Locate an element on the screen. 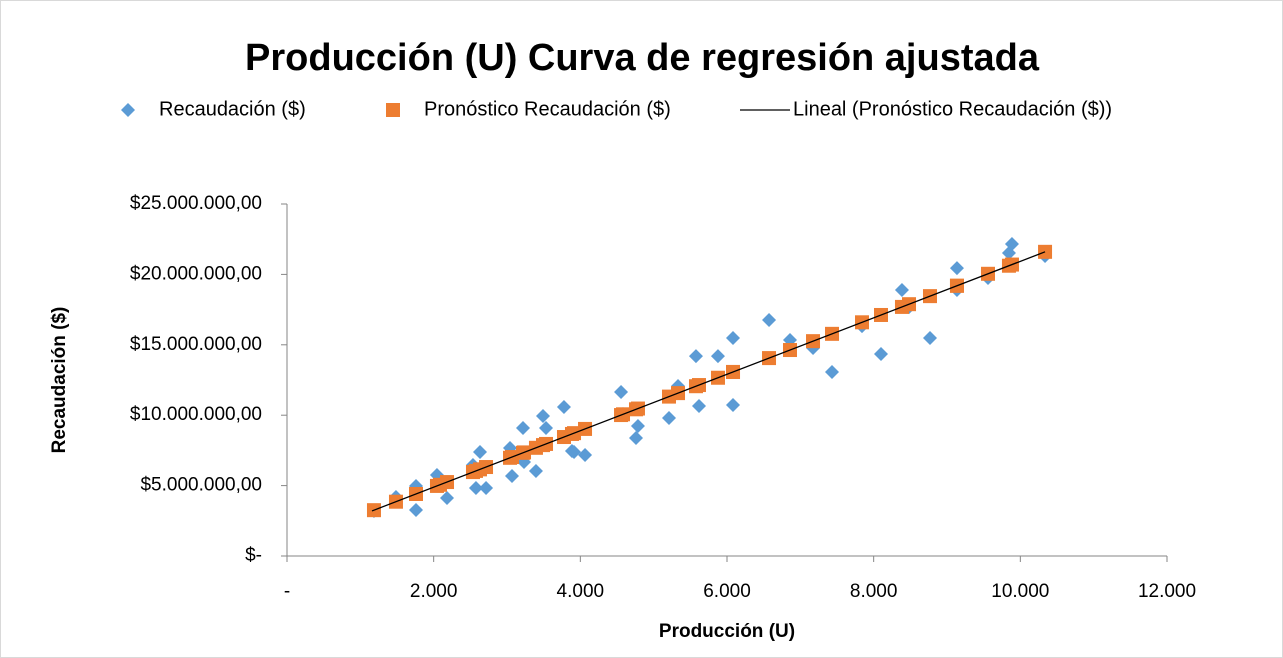 Image resolution: width=1283 pixels, height=658 pixels. y-tick-label: $25.000.000,00 is located at coordinates (196, 203).